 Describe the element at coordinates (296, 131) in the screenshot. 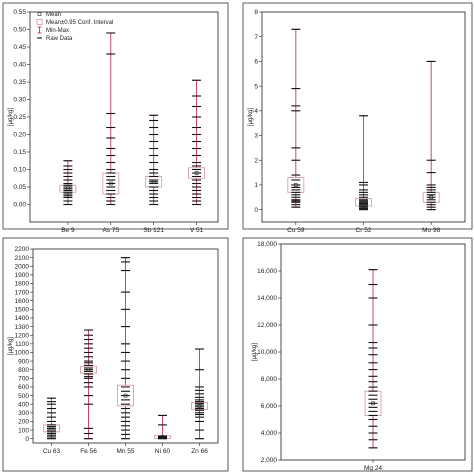

I see `box-cu-59: Cu 59` at that location.